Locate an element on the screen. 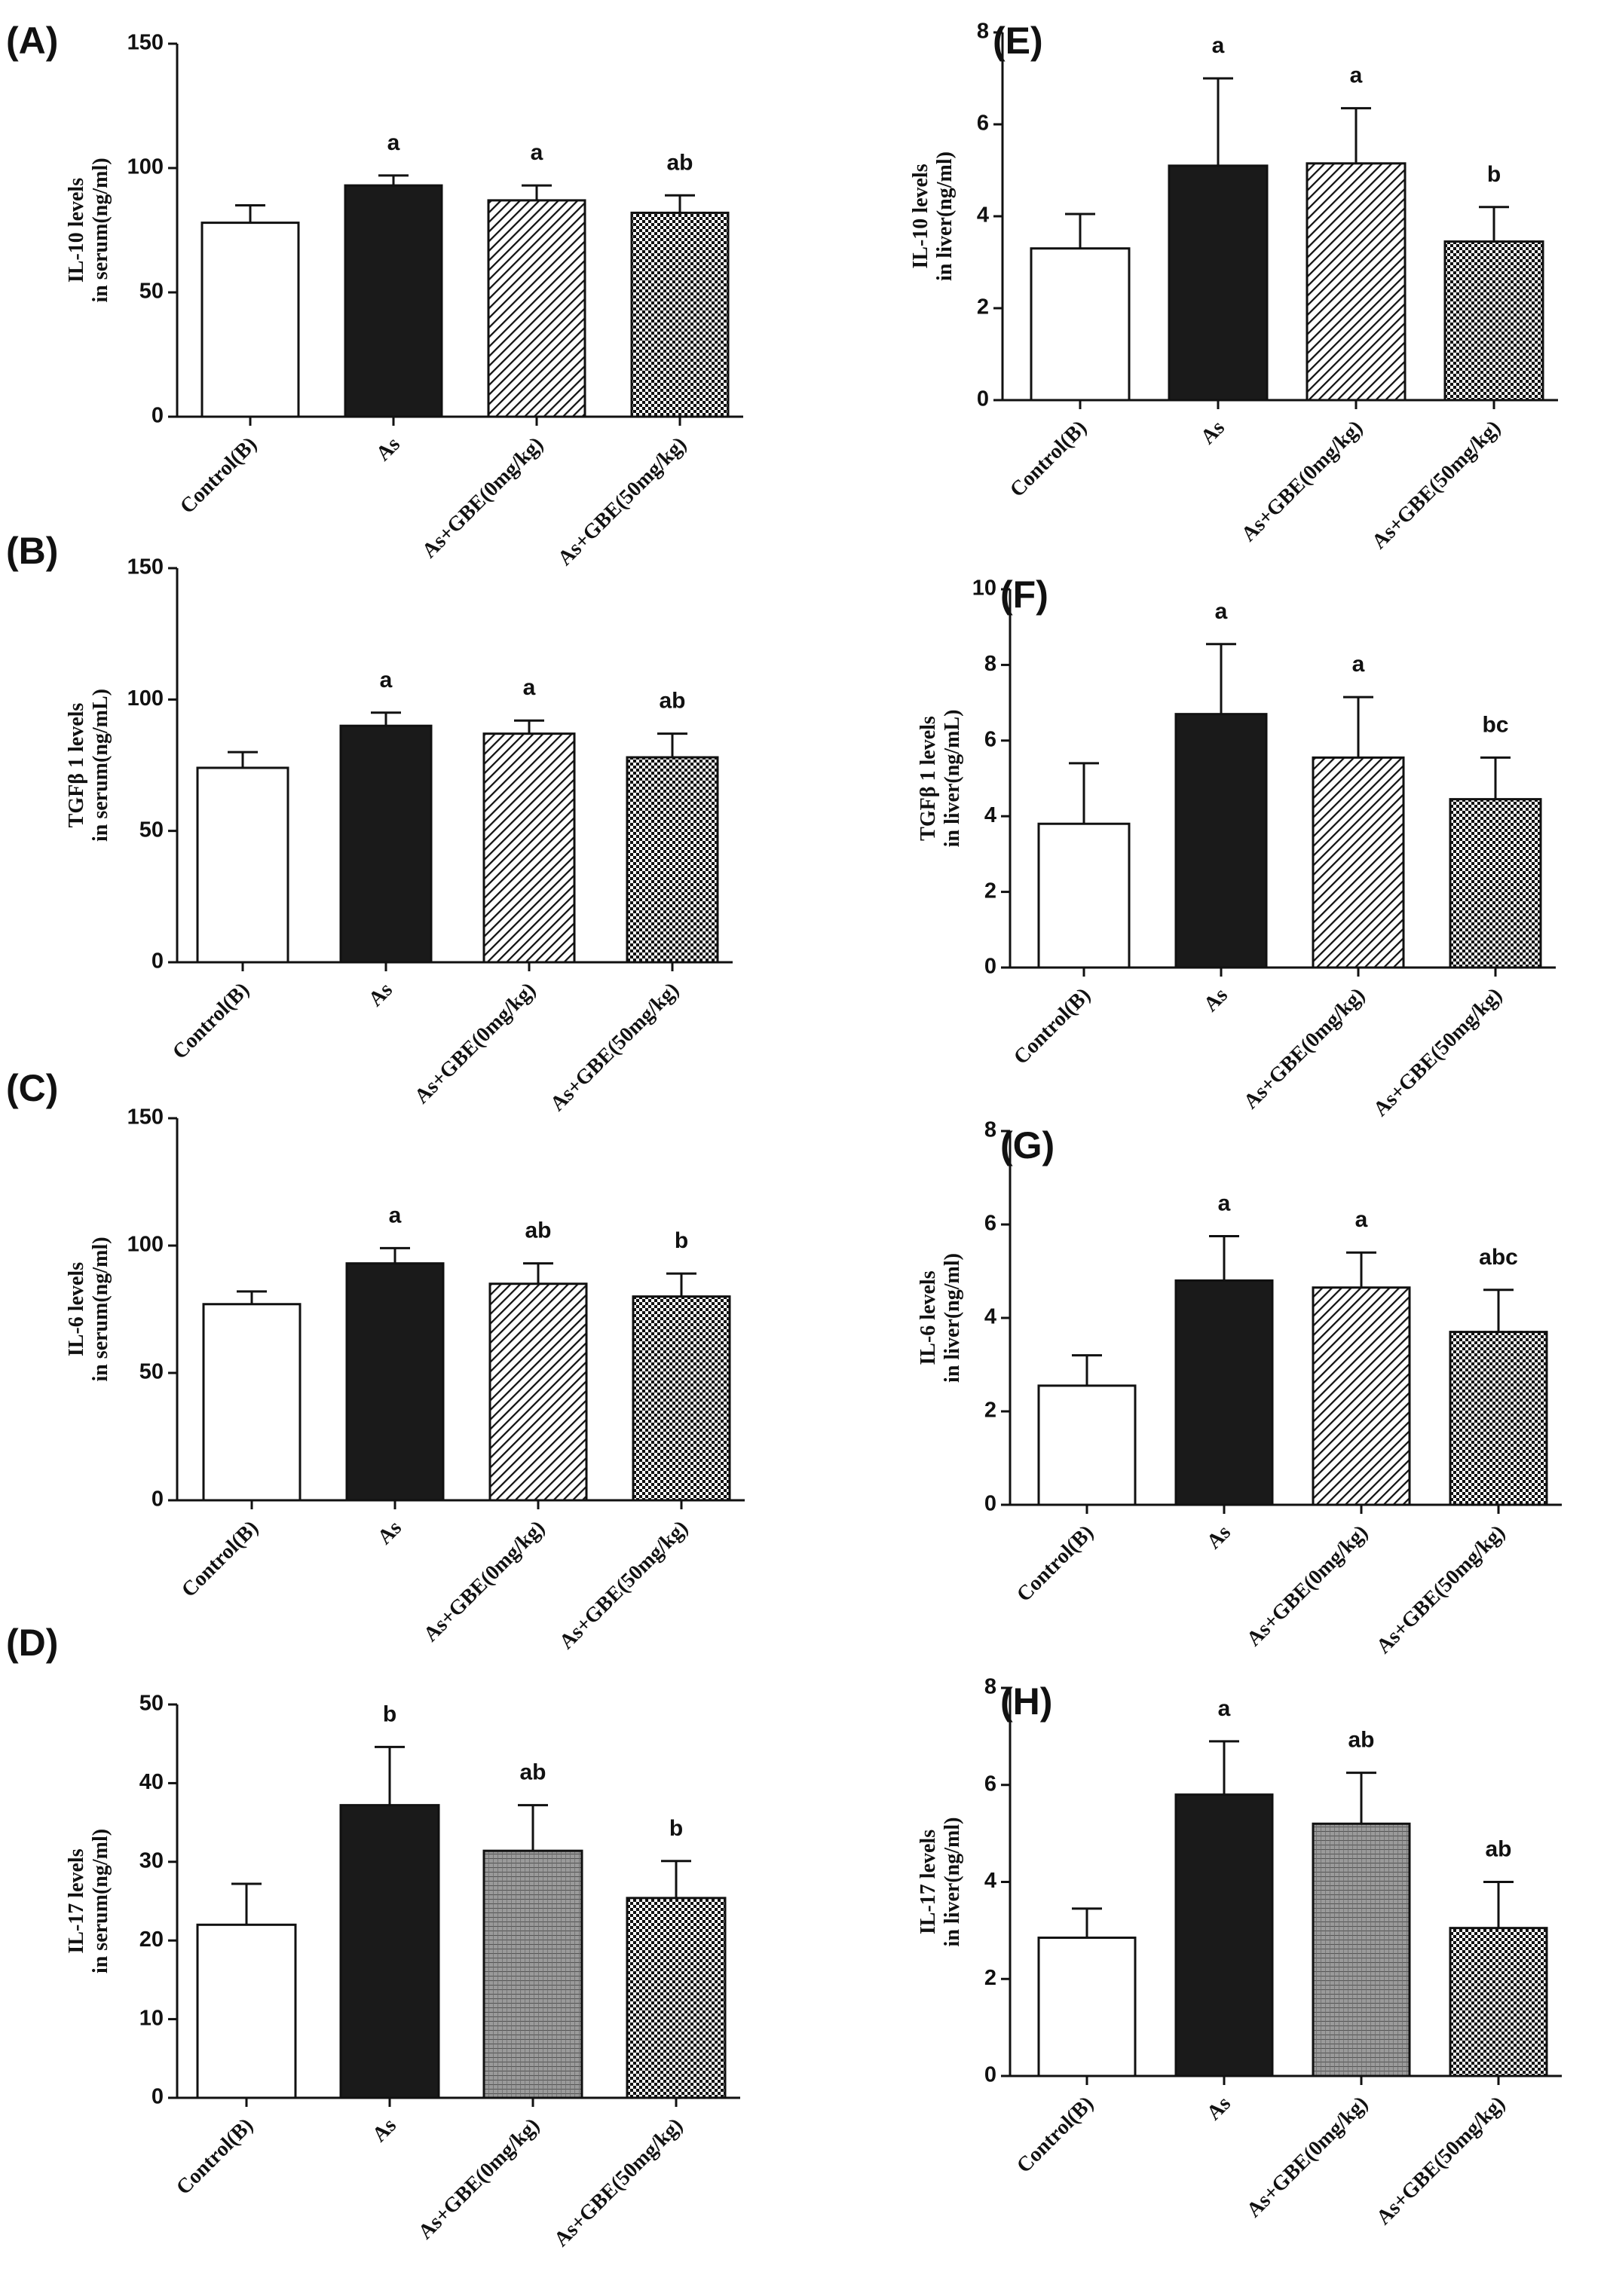 This screenshot has width=1604, height=2296. y-axis-title: IL-6 levelsin liver(ng/ml) is located at coordinates (940, 1318).